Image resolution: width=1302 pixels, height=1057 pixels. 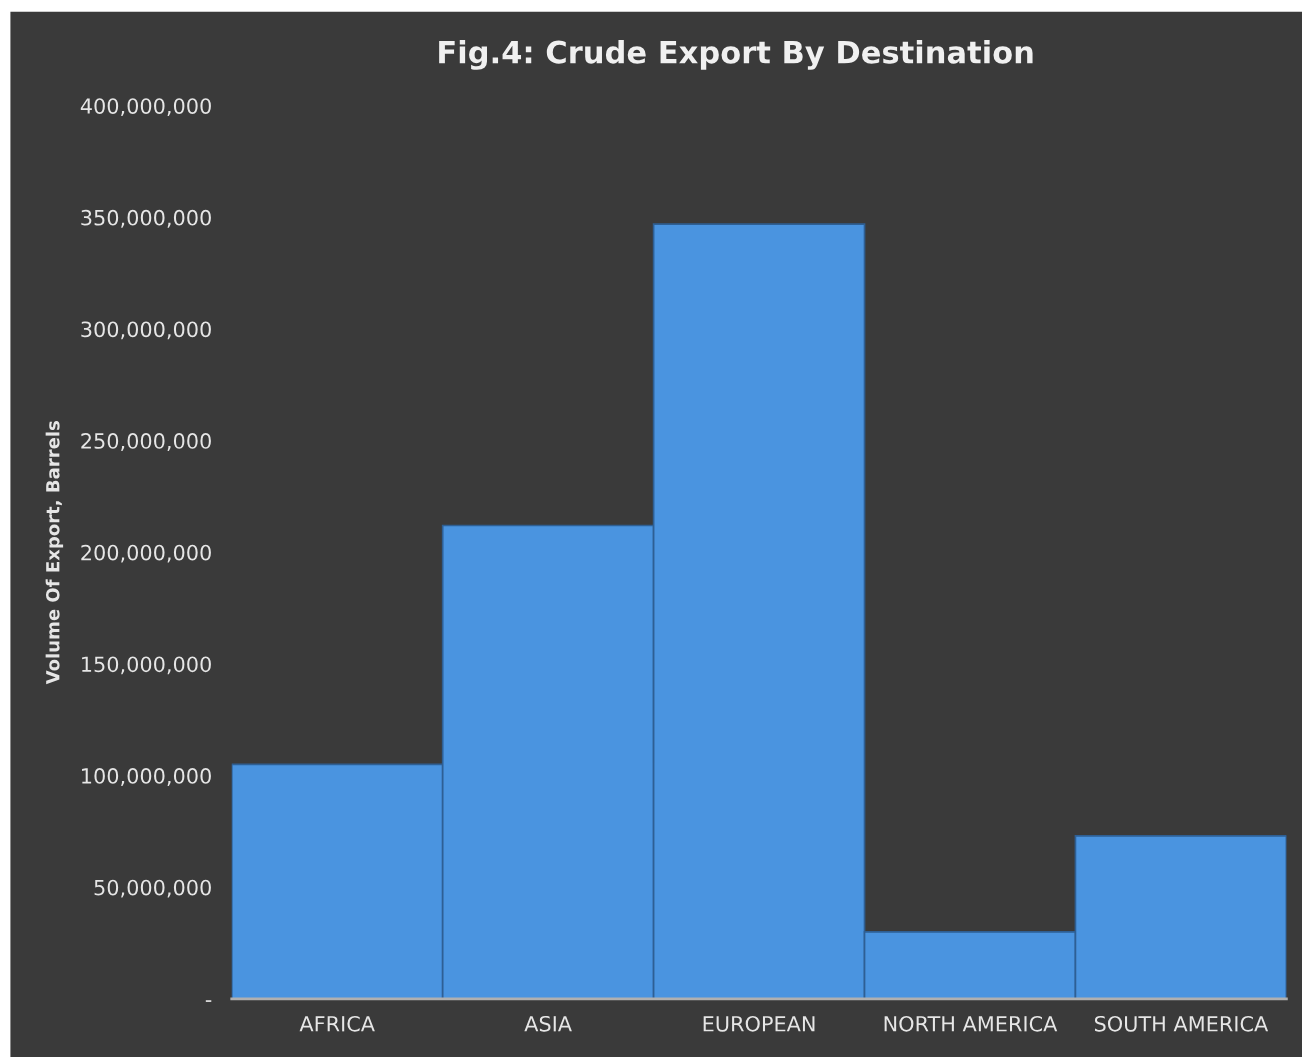 I want to click on y-axis-title: Volume Of Export, Barrels, so click(x=54, y=553).